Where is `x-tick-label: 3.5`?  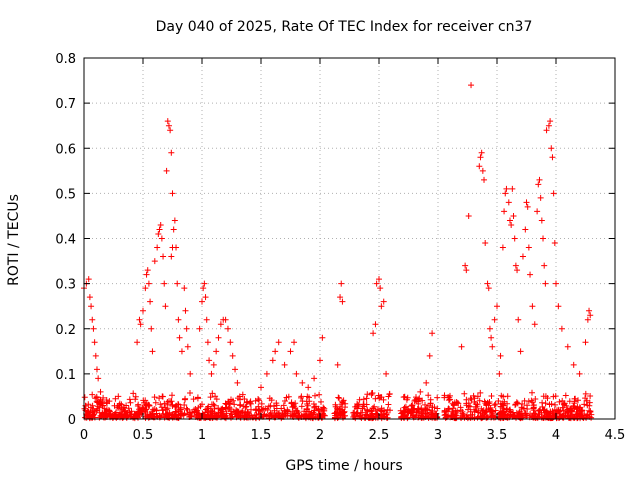 x-tick-label: 3.5 is located at coordinates (497, 435).